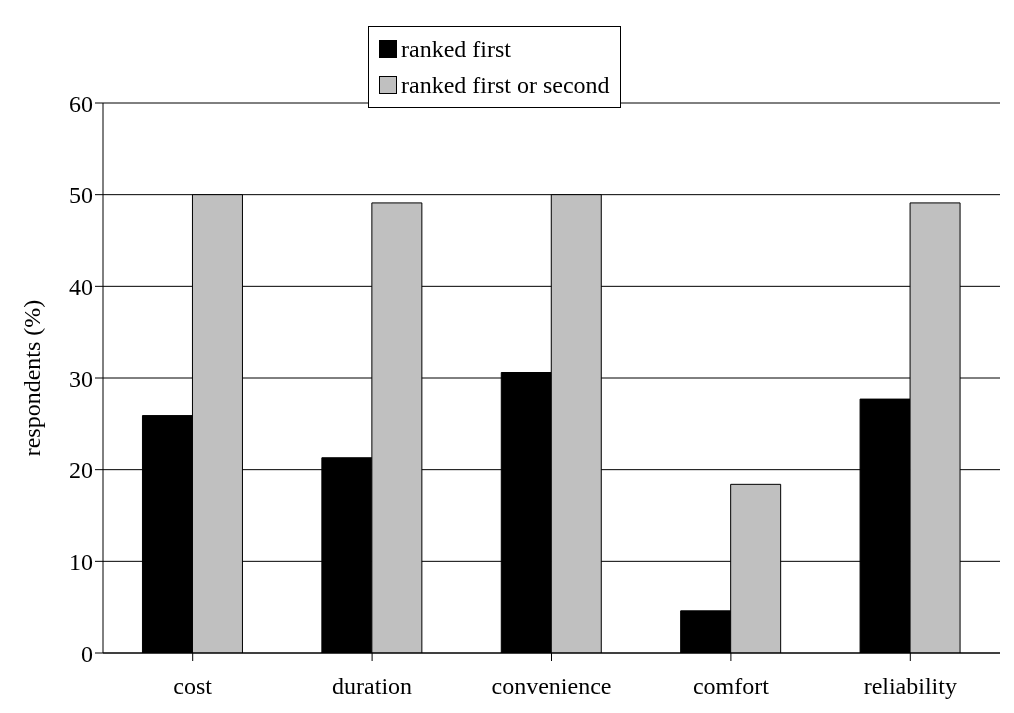 Image resolution: width=1014 pixels, height=713 pixels. What do you see at coordinates (81, 103) in the screenshot?
I see `y-tick-label: 60` at bounding box center [81, 103].